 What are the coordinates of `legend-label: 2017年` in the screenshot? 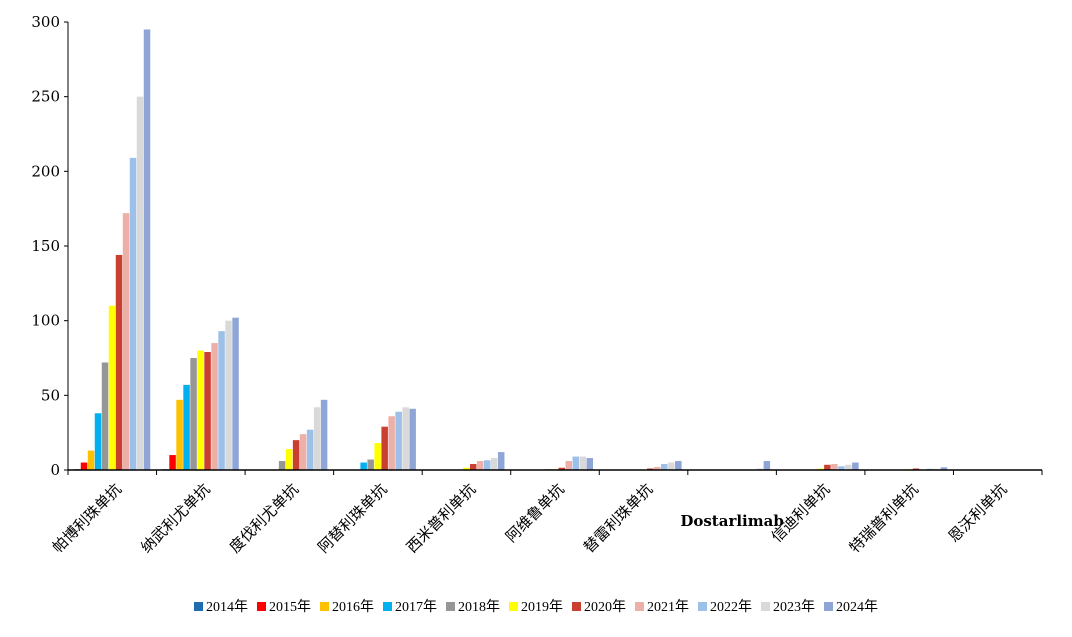 It's located at (416, 606).